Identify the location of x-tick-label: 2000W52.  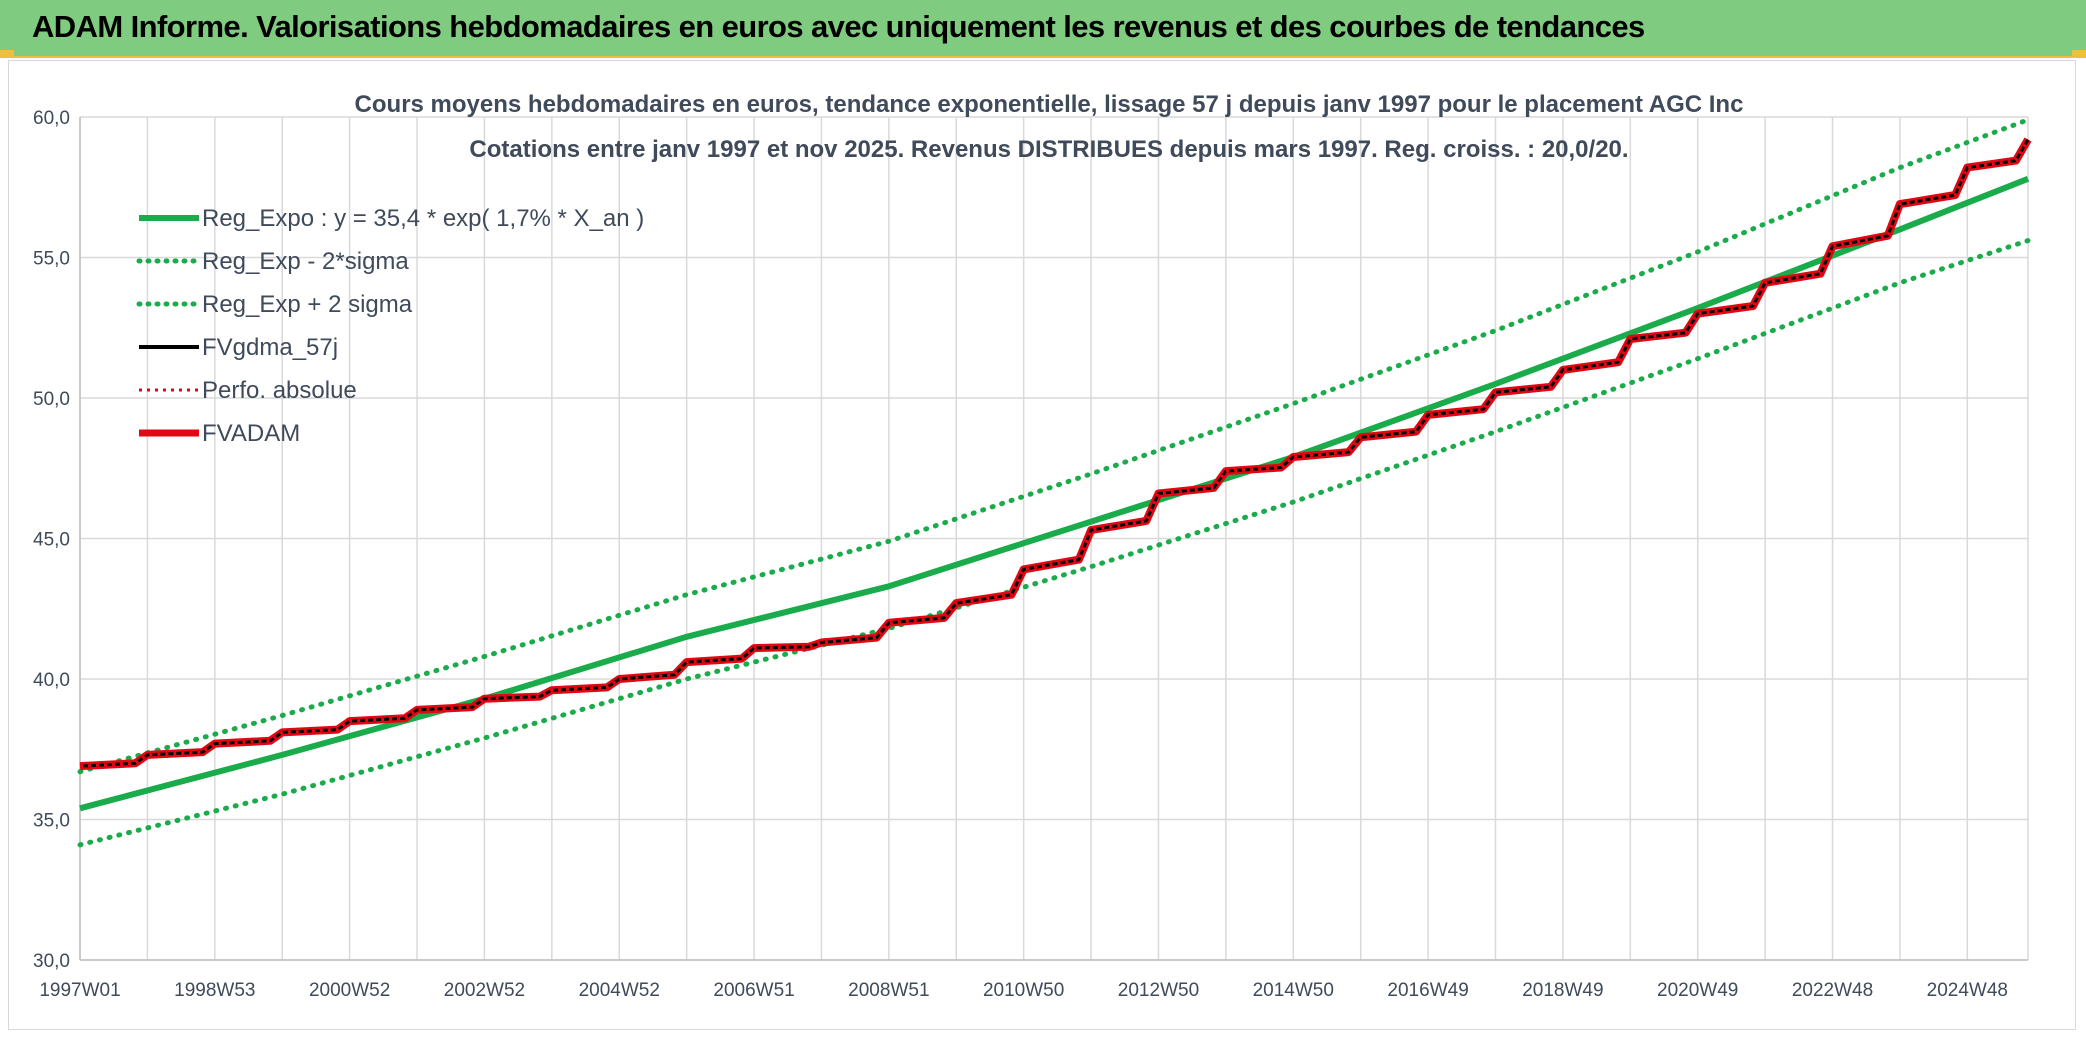
(349, 990).